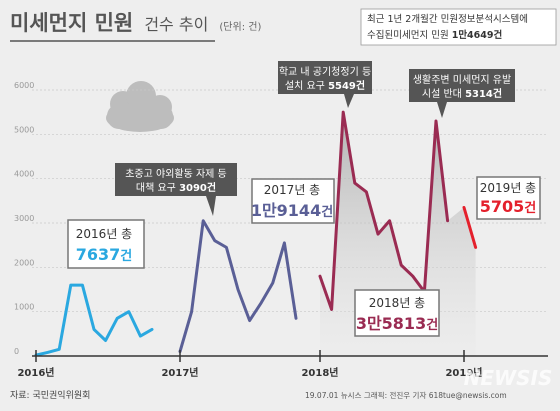 Image resolution: width=560 pixels, height=411 pixels. What do you see at coordinates (384, 210) in the screenshot?
I see `series-2018-line` at bounding box center [384, 210].